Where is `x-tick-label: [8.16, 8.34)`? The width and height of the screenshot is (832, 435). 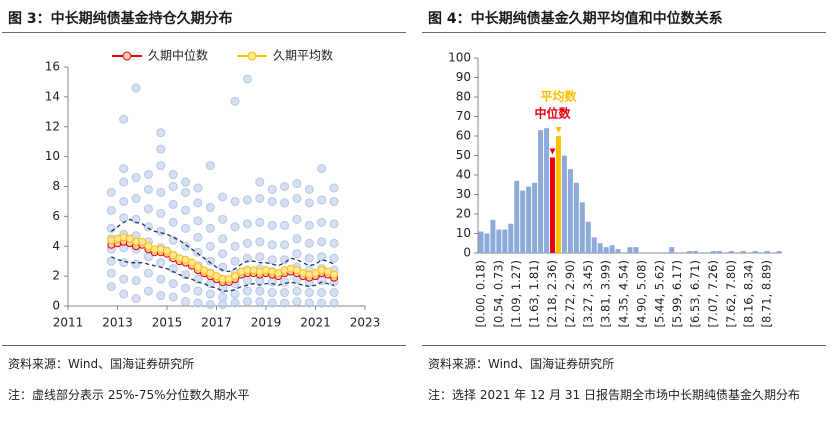
x-tick-label: [8.16, 8.34) is located at coordinates (749, 294).